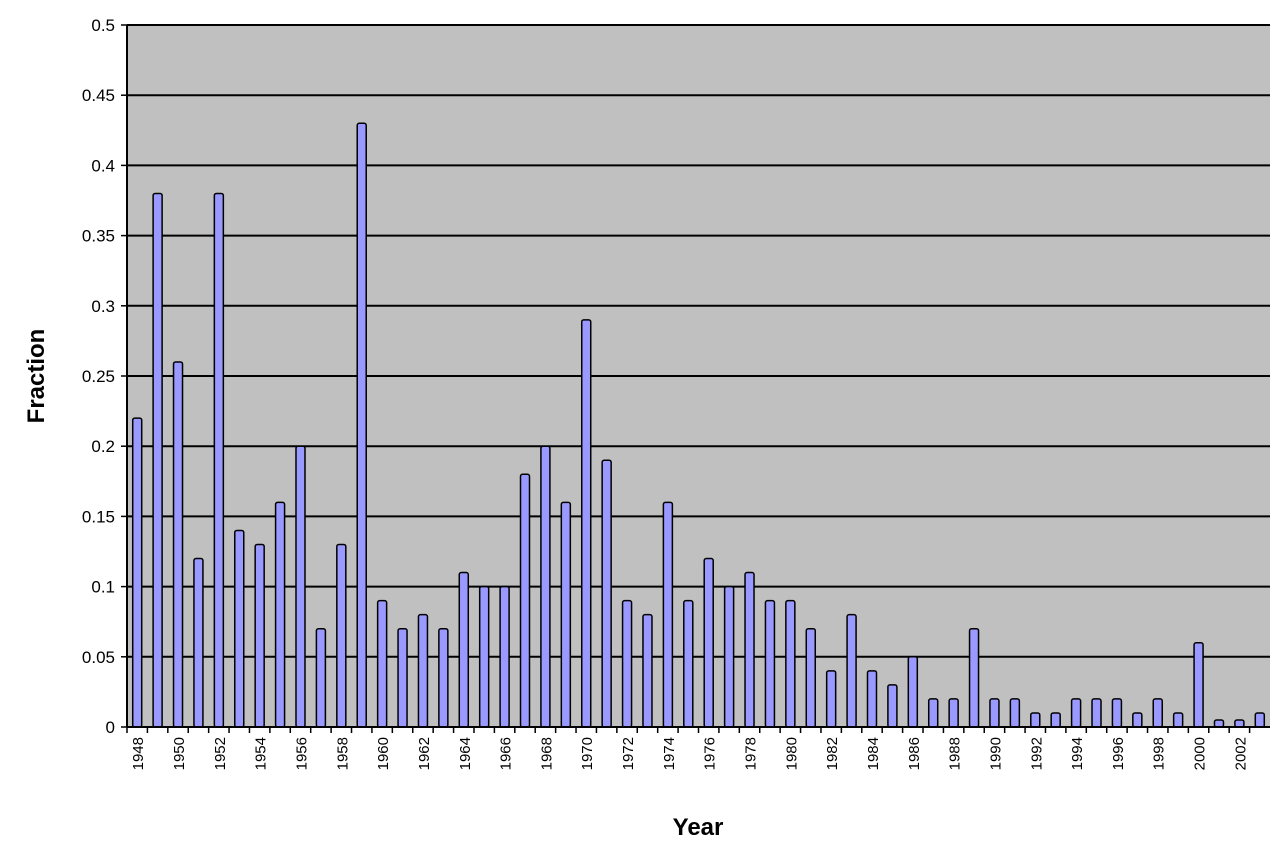 The image size is (1280, 854). Describe the element at coordinates (1200, 753) in the screenshot. I see `x-tick-label: 2000` at that location.